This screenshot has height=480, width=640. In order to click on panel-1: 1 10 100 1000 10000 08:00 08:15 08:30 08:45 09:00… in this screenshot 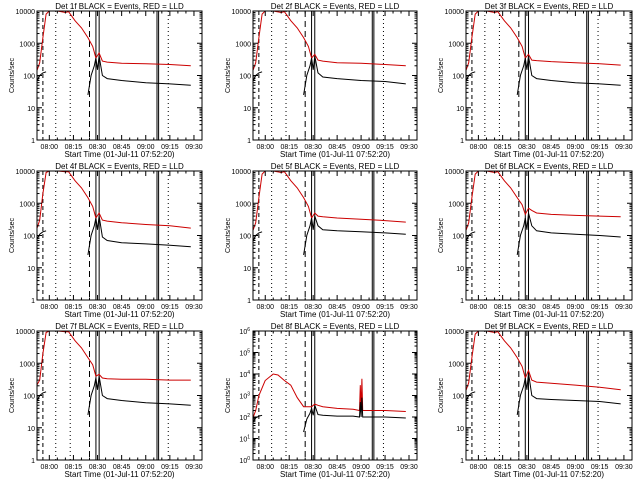, I will do `click(106, 80)`.